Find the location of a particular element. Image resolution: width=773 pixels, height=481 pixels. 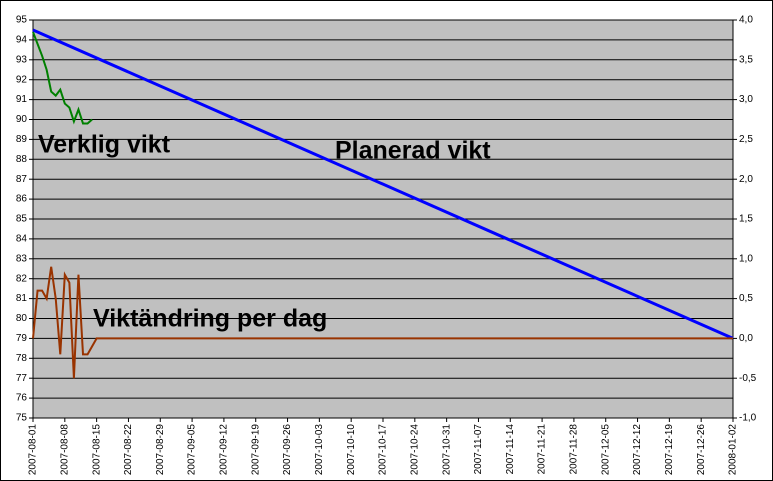

x-tick-label: 2007-08-15 is located at coordinates (96, 450).